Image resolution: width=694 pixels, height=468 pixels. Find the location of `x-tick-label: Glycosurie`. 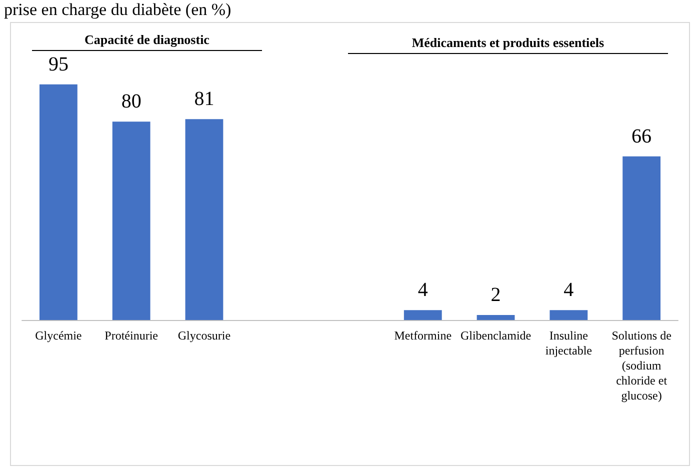

x-tick-label: Glycosurie is located at coordinates (204, 335).